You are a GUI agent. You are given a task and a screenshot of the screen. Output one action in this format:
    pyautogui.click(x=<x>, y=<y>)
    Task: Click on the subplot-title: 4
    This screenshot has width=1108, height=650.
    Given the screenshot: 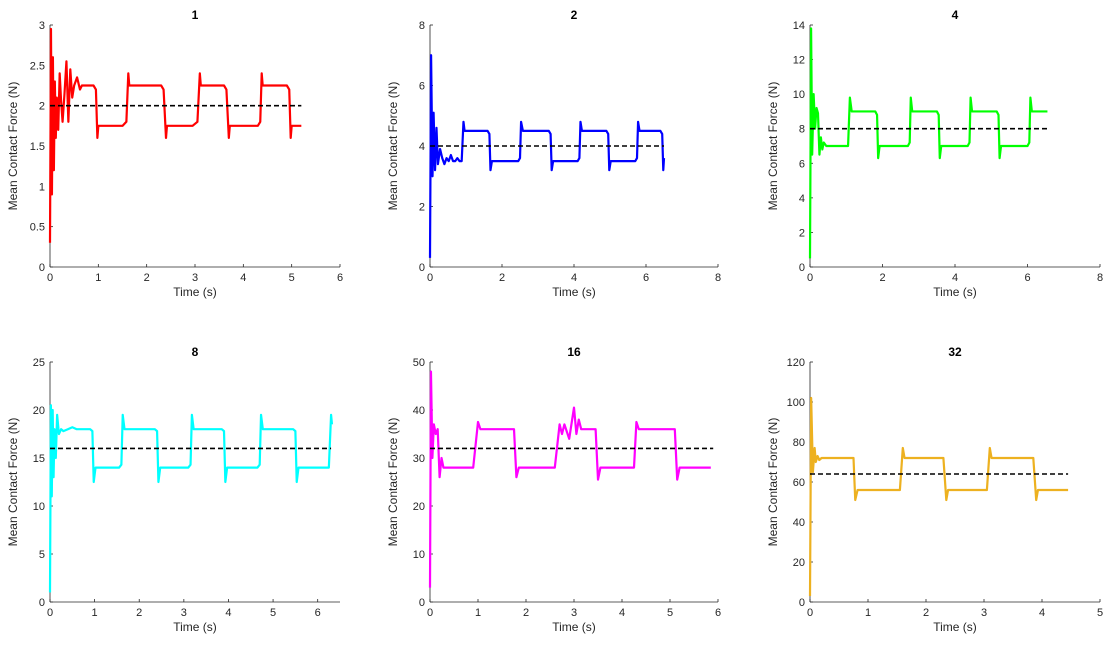 What is the action you would take?
    pyautogui.click(x=955, y=15)
    